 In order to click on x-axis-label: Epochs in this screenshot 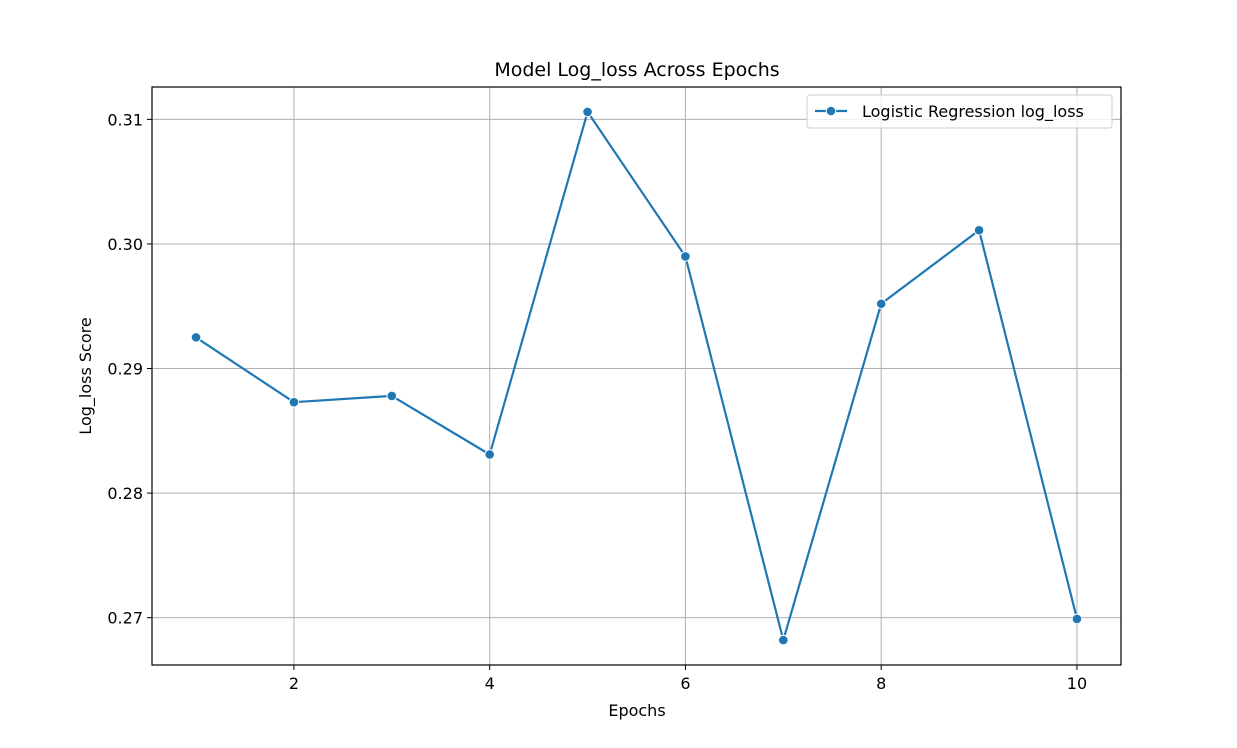, I will do `click(636, 710)`.